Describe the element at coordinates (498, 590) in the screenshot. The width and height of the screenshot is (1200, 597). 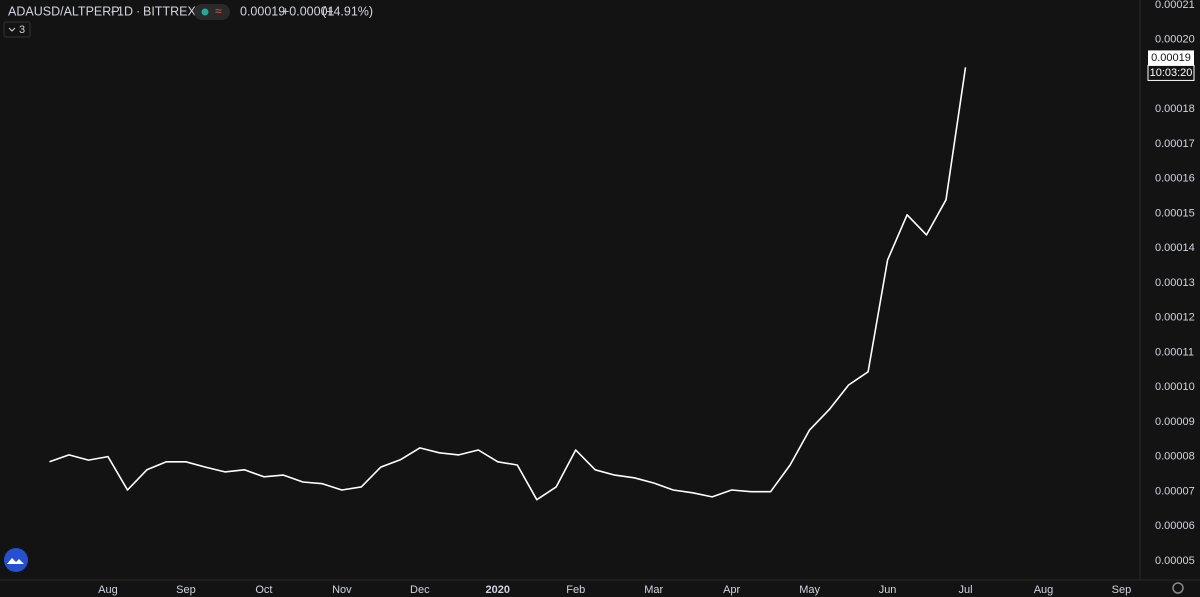
I see `x-tick-label: 2020` at that location.